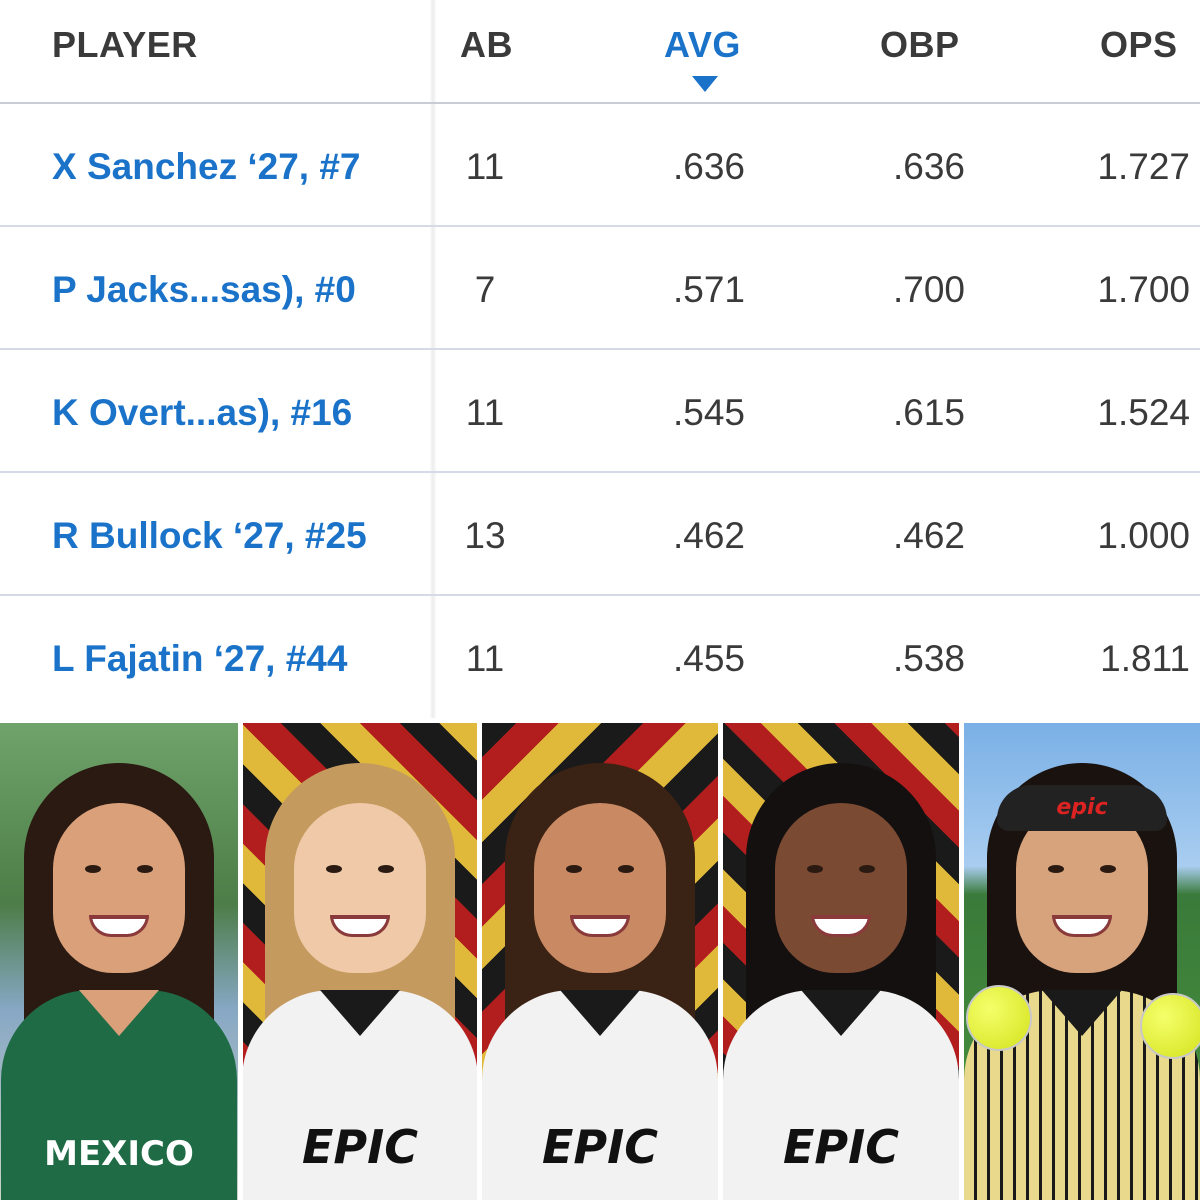  I want to click on player-link: X Sanchez ‘27, #7, so click(206, 166).